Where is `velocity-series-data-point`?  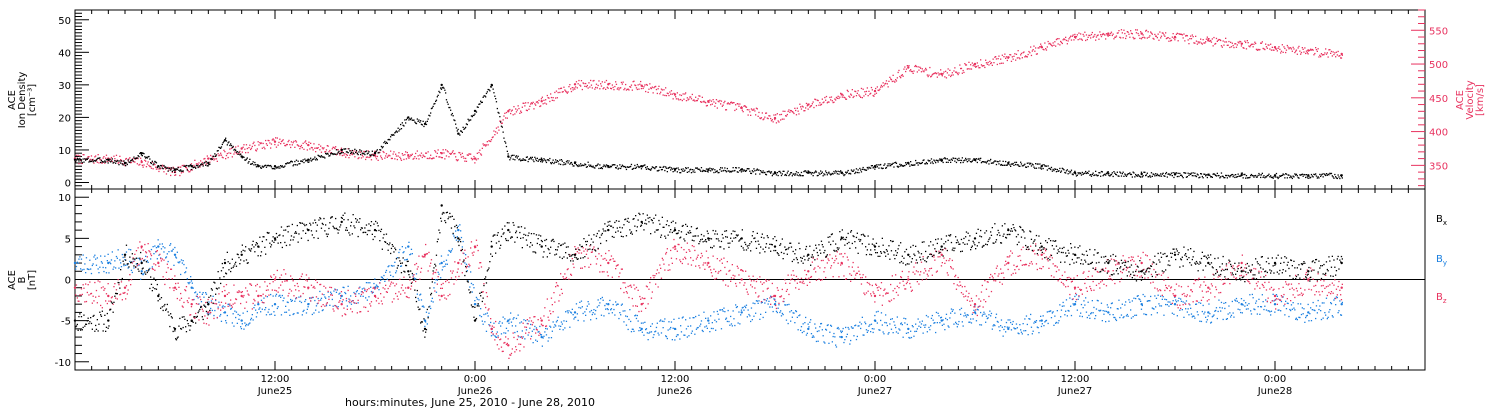 velocity-series-data-point is located at coordinates (841, 94).